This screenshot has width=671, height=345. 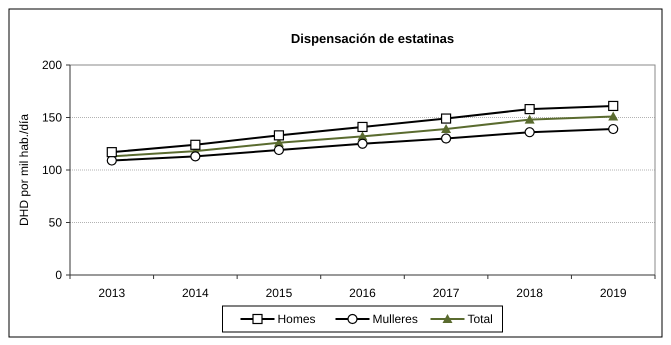 I want to click on y-tick-label: 100, so click(x=52, y=170).